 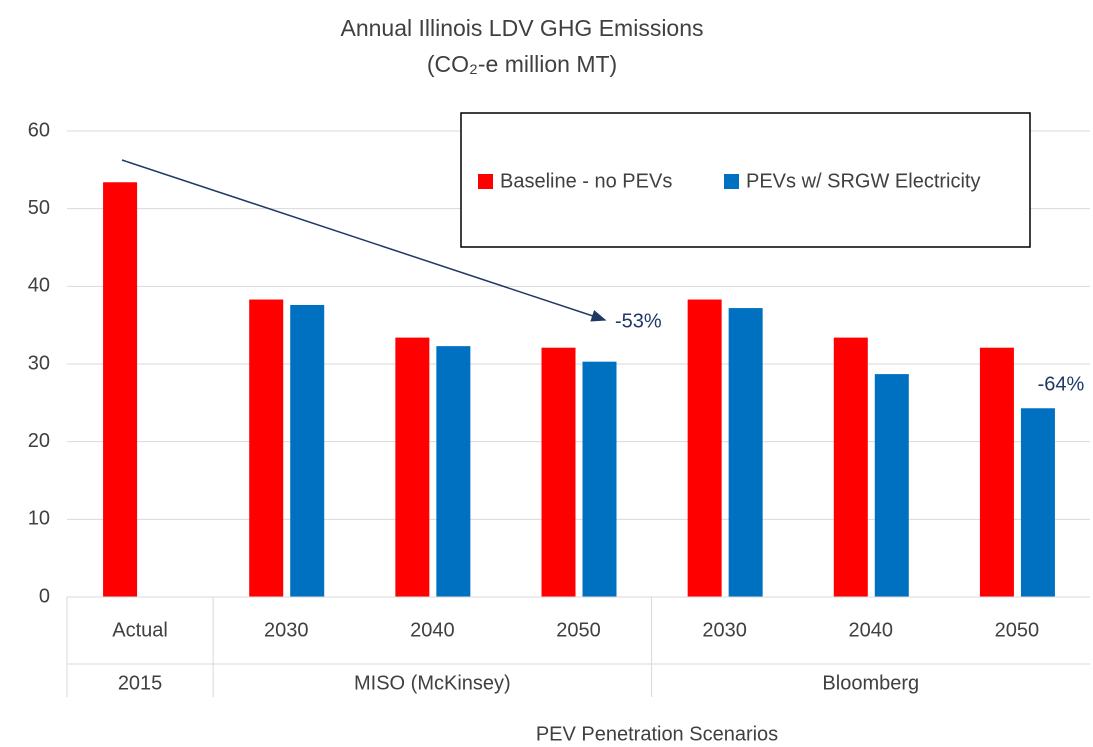 What do you see at coordinates (638, 321) in the screenshot?
I see `annotation: -53%` at bounding box center [638, 321].